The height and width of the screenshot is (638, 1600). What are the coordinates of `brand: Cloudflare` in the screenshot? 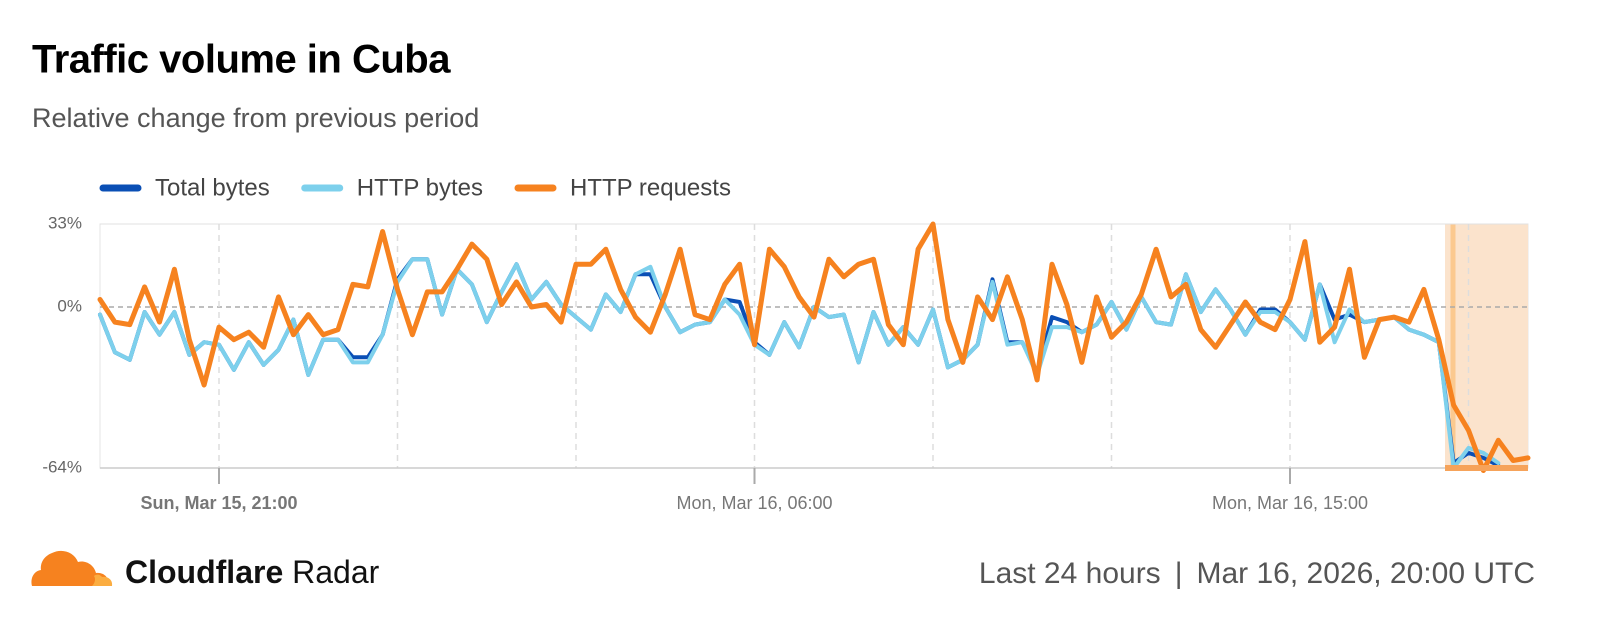 It's located at (204, 572).